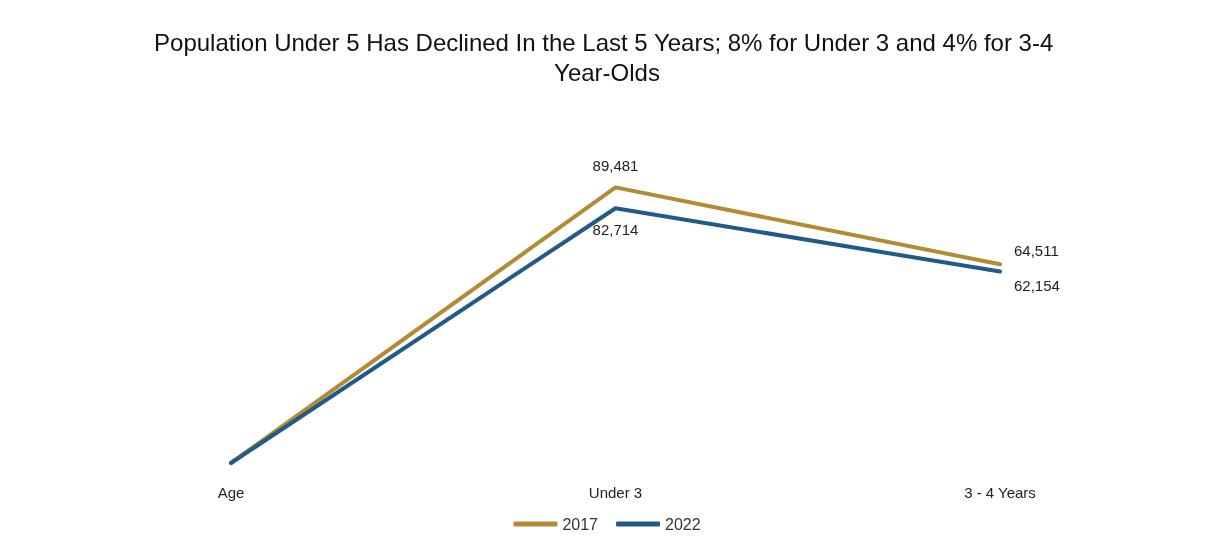  Describe the element at coordinates (1000, 492) in the screenshot. I see `x-tick-label: 3 - 4 Years` at that location.